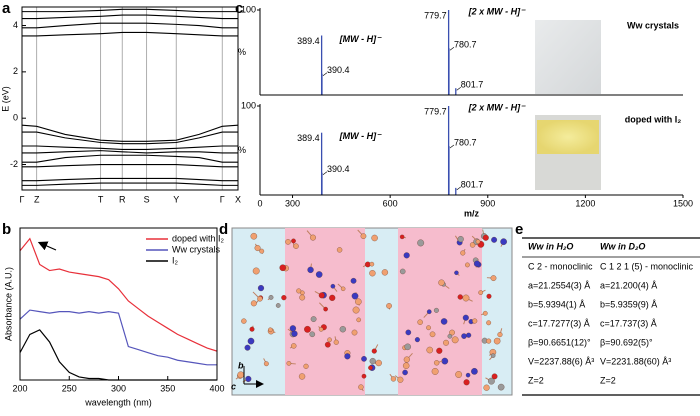 The height and width of the screenshot is (416, 700). I want to click on ion-annotation: [MW - H]⁻, so click(360, 136).